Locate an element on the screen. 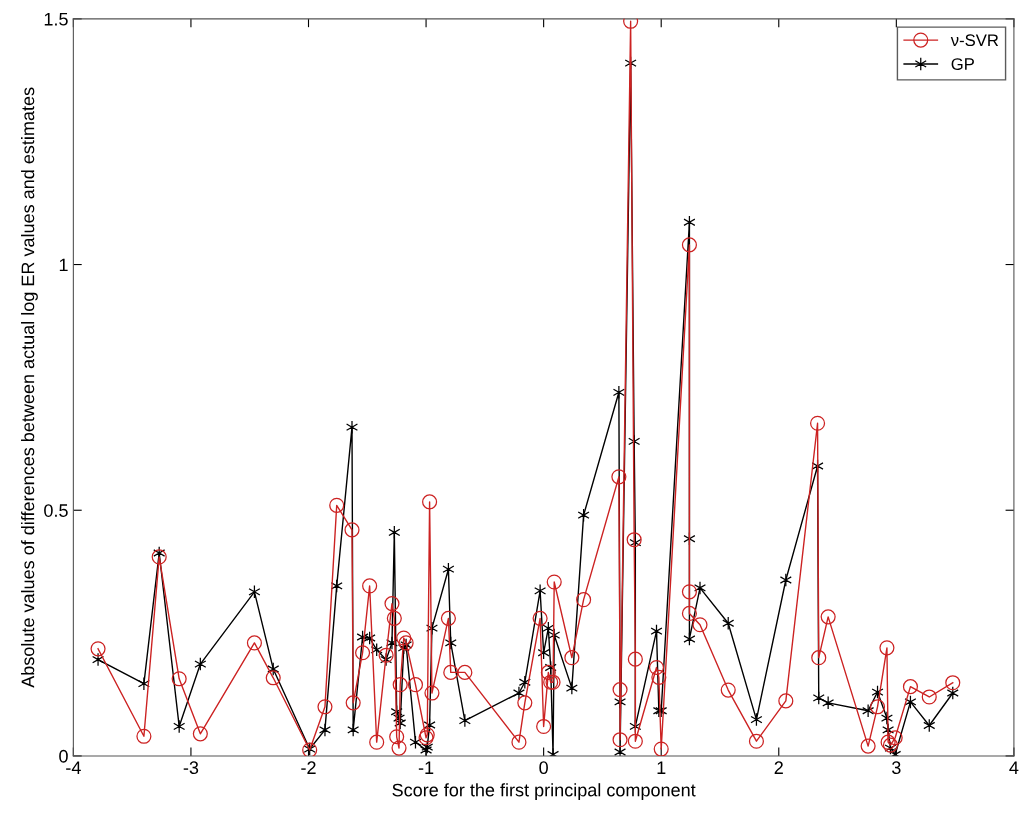 The height and width of the screenshot is (819, 1019). legend-label: ν-SVR is located at coordinates (974, 40).